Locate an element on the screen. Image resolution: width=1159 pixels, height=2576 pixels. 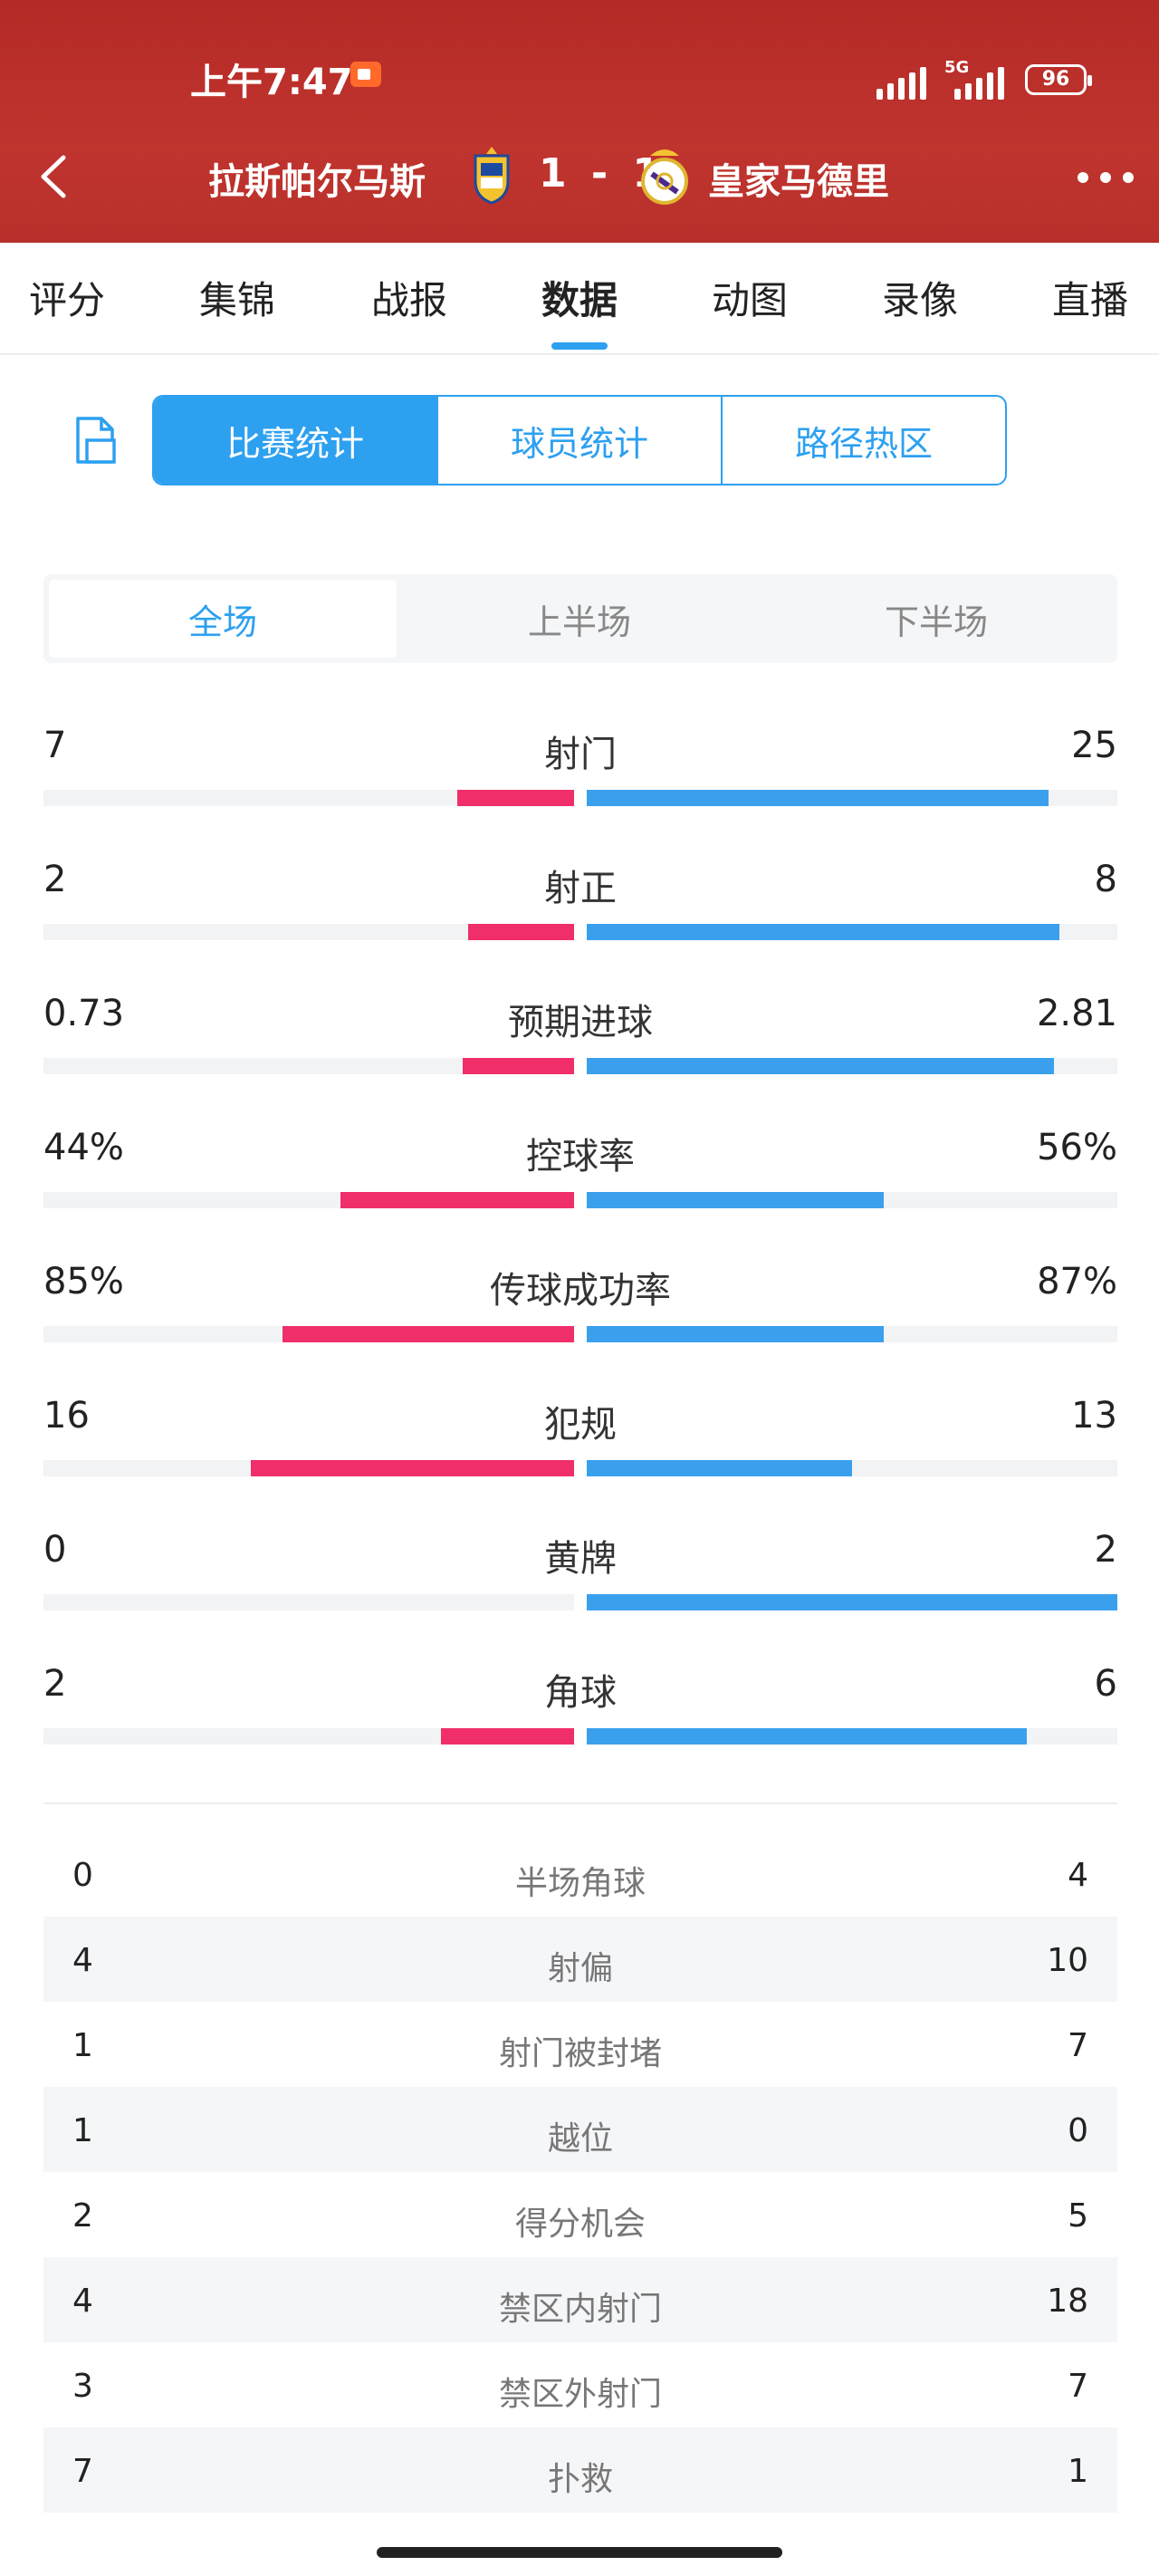
stat-name: 黄牌 is located at coordinates (580, 1559).